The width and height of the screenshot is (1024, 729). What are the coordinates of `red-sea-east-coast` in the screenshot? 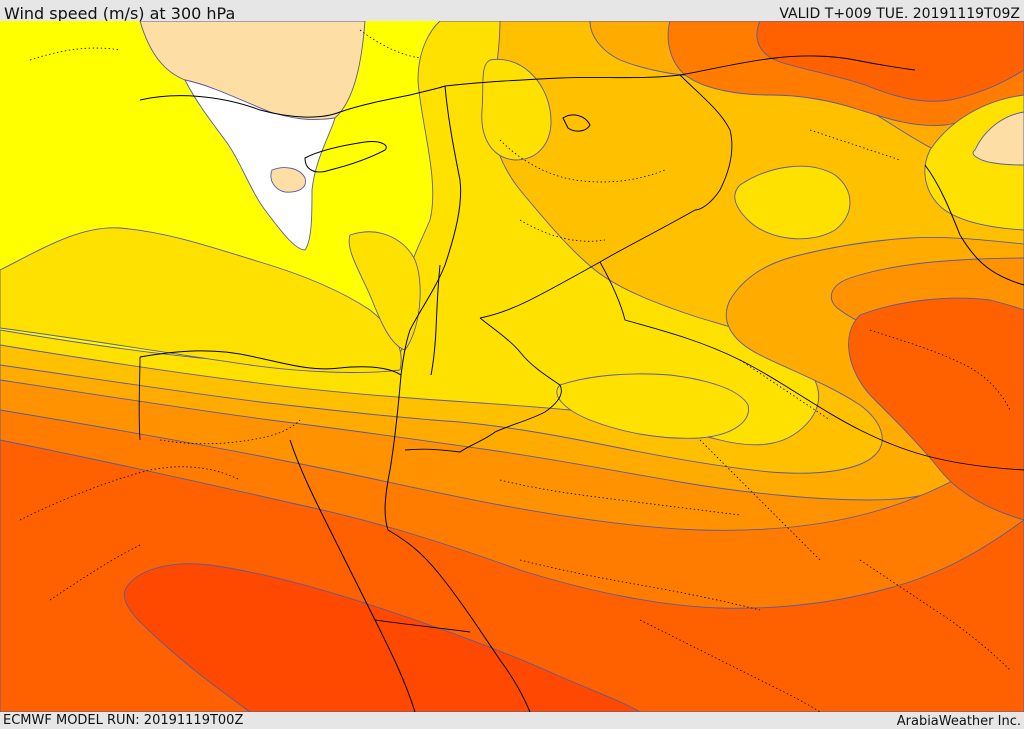 It's located at (457, 543).